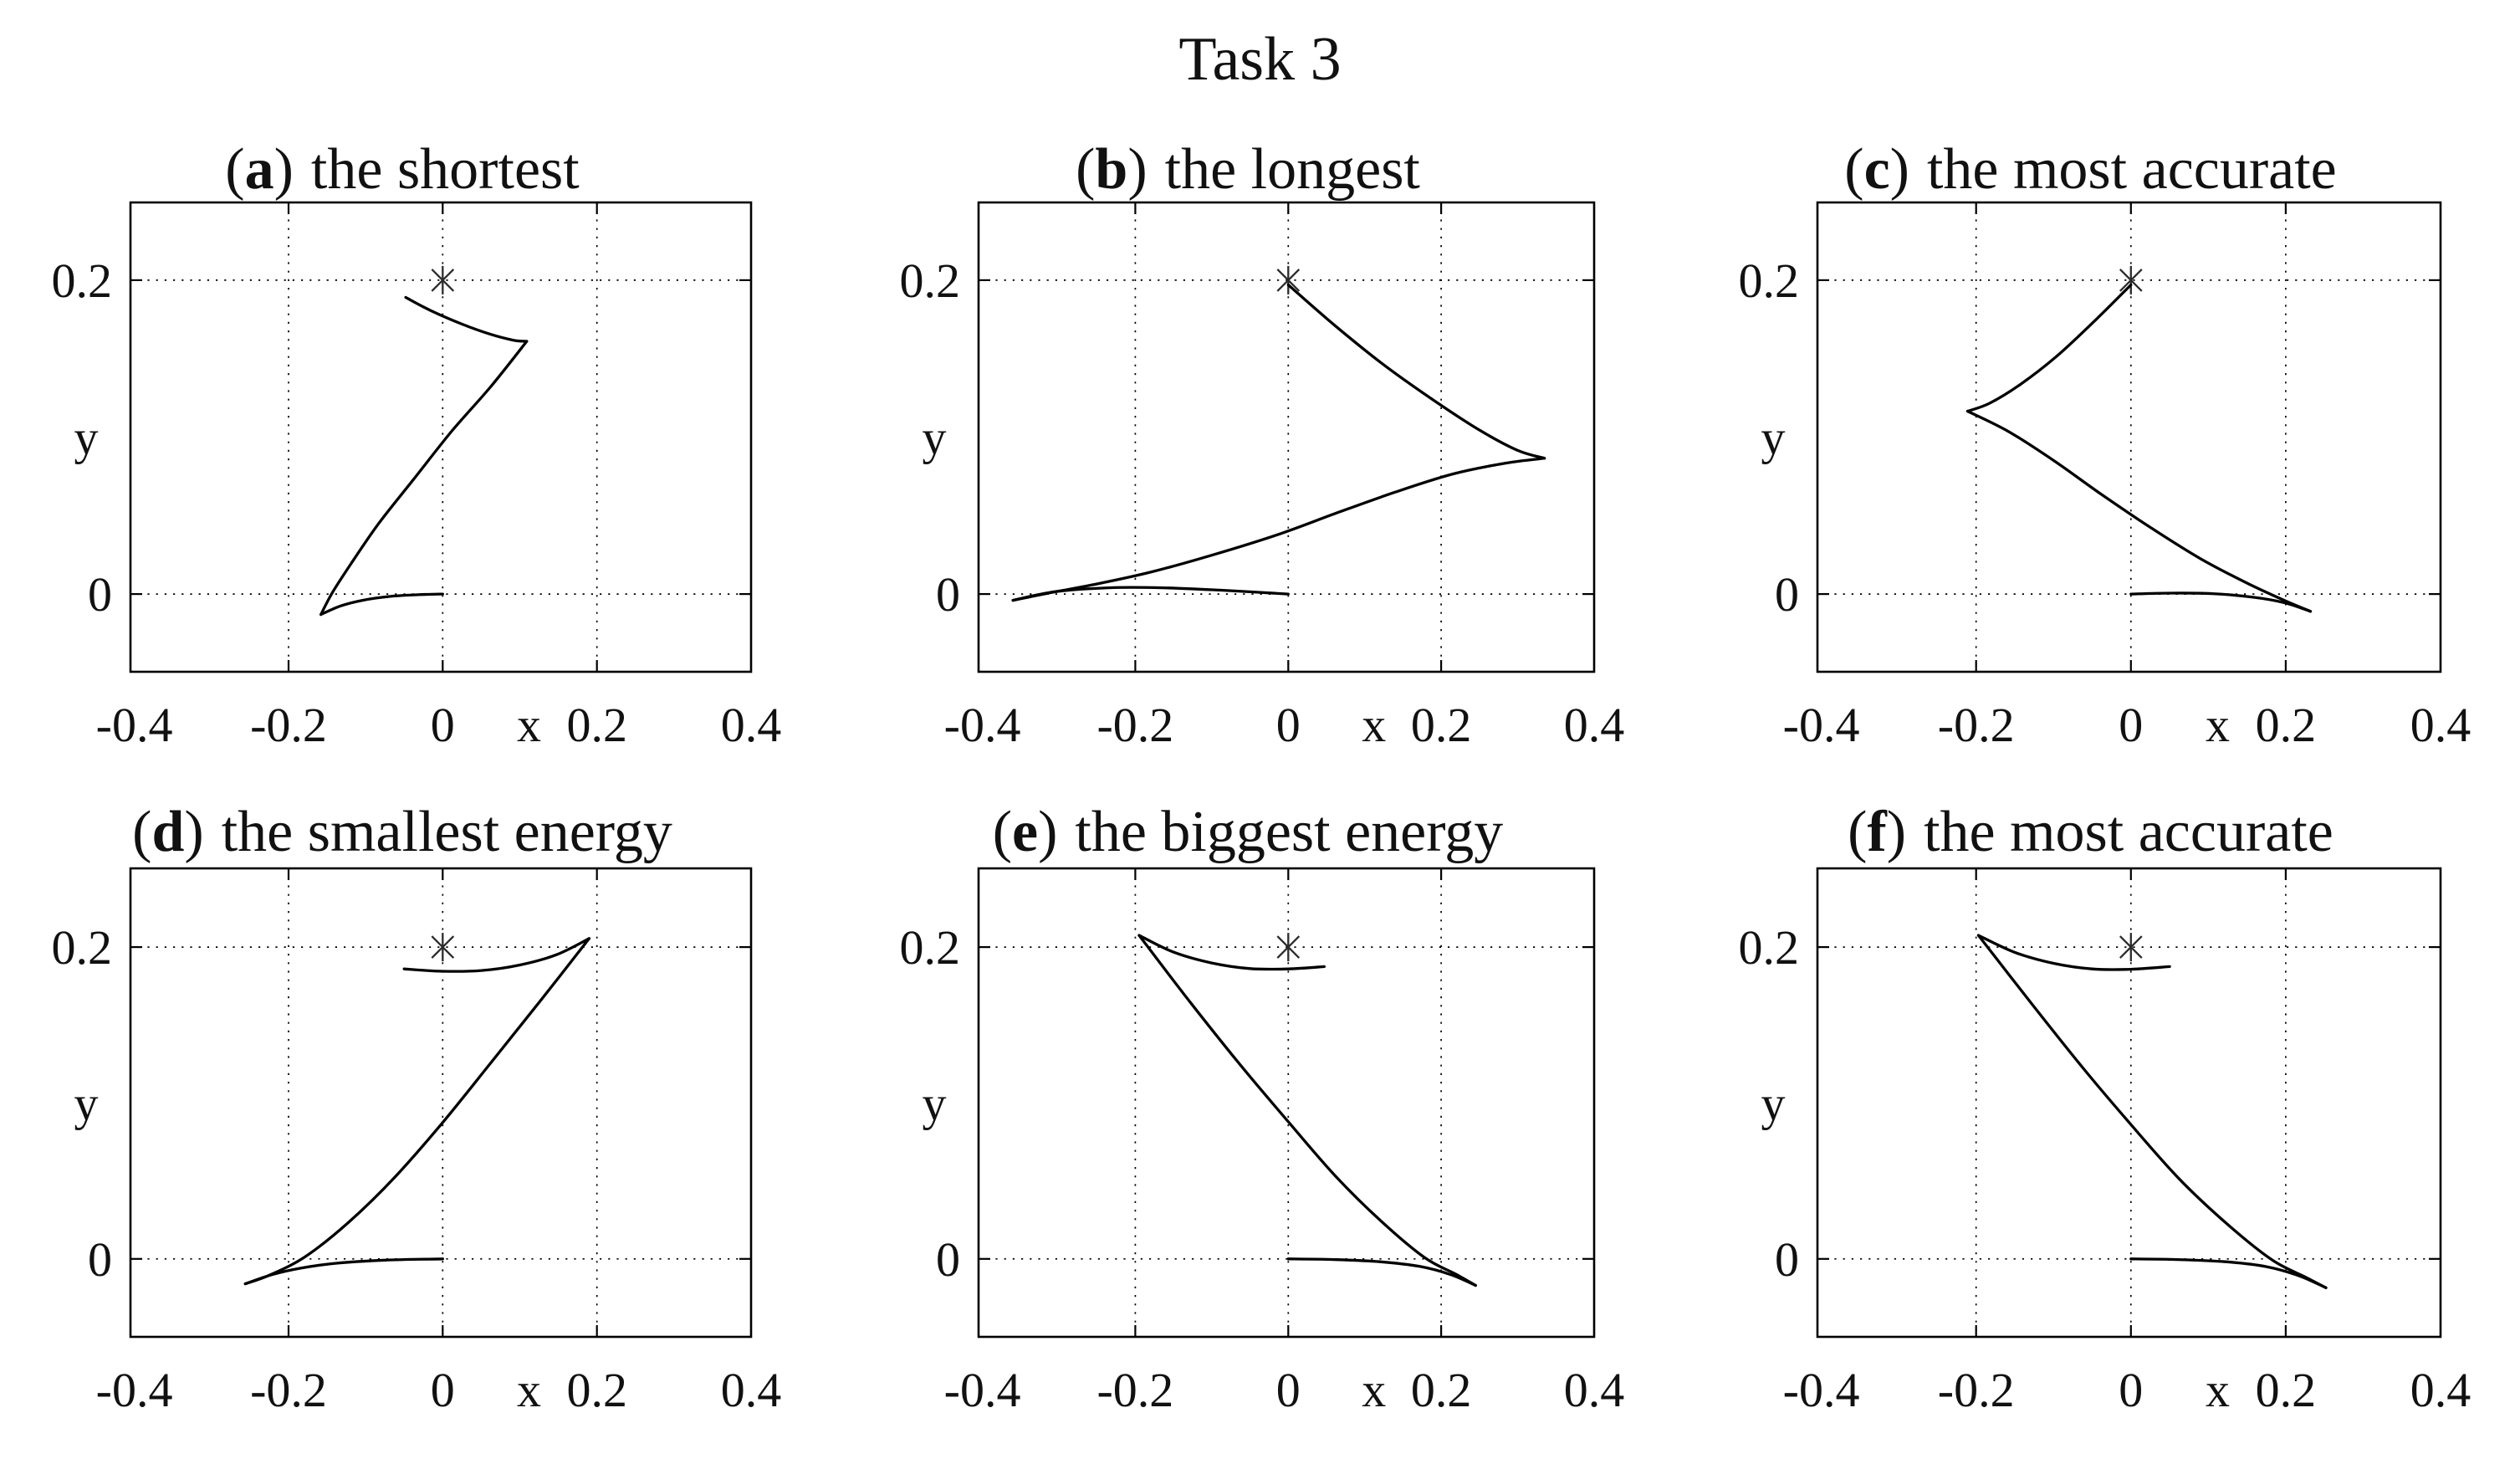  I want to click on subplot-title-text: the most accurate, so click(2128, 832).